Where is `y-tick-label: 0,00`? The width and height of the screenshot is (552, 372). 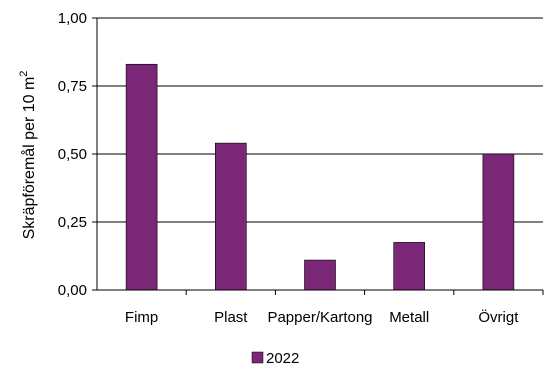 y-tick-label: 0,00 is located at coordinates (72, 290).